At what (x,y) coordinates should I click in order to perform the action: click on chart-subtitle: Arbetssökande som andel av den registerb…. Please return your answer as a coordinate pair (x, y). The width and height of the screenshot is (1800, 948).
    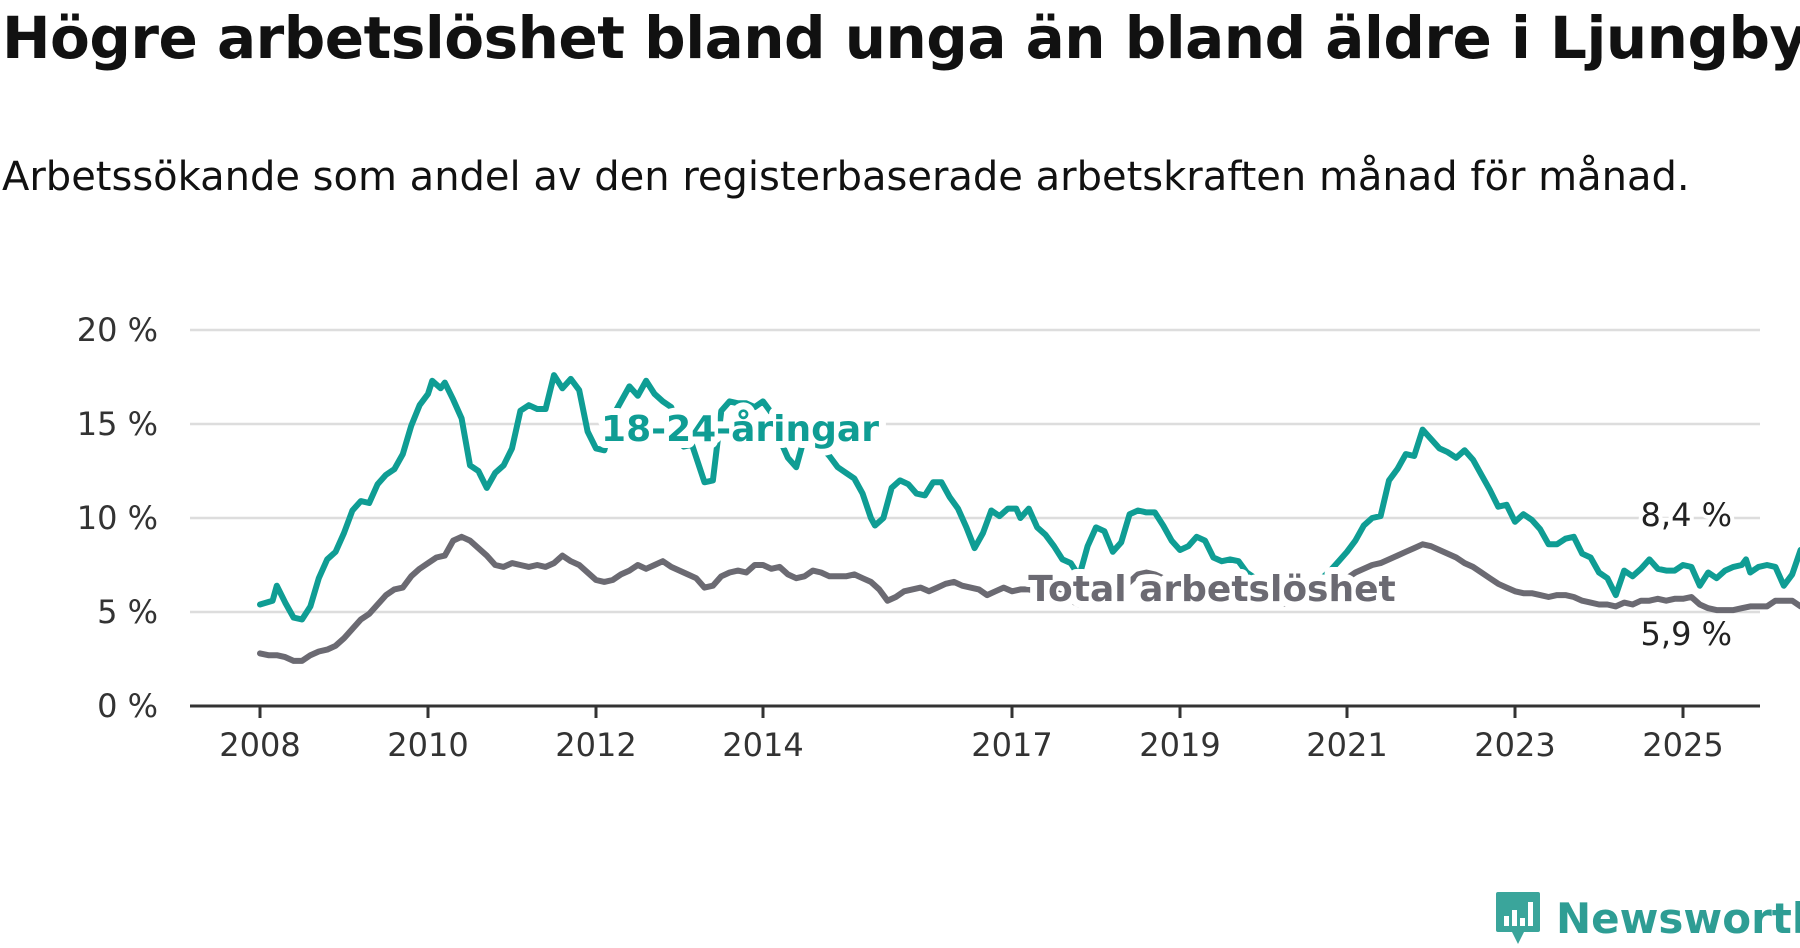
    Looking at the image, I should click on (846, 177).